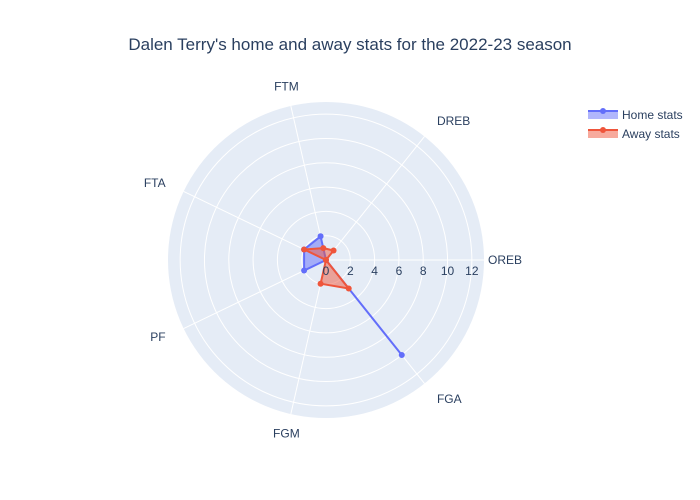 This screenshot has height=500, width=700. What do you see at coordinates (286, 434) in the screenshot?
I see `angular-label-fgm: FGM` at bounding box center [286, 434].